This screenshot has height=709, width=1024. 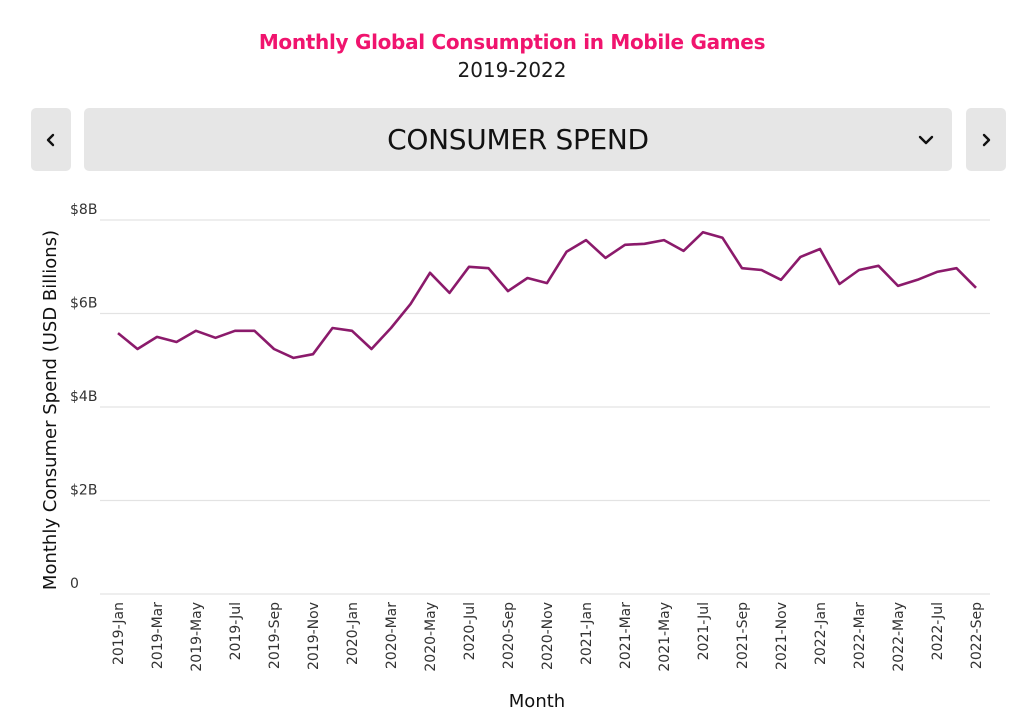 What do you see at coordinates (512, 70) in the screenshot?
I see `chart-subtitle: 2019-2022` at bounding box center [512, 70].